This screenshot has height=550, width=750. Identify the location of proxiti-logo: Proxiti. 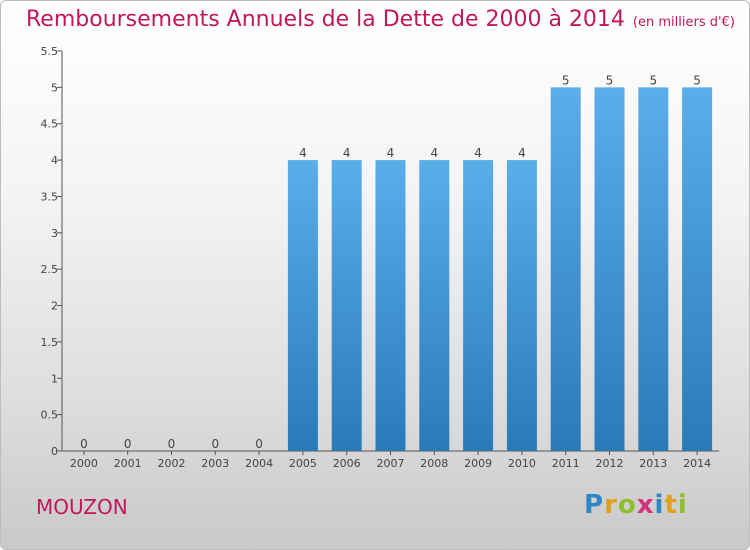
(636, 505).